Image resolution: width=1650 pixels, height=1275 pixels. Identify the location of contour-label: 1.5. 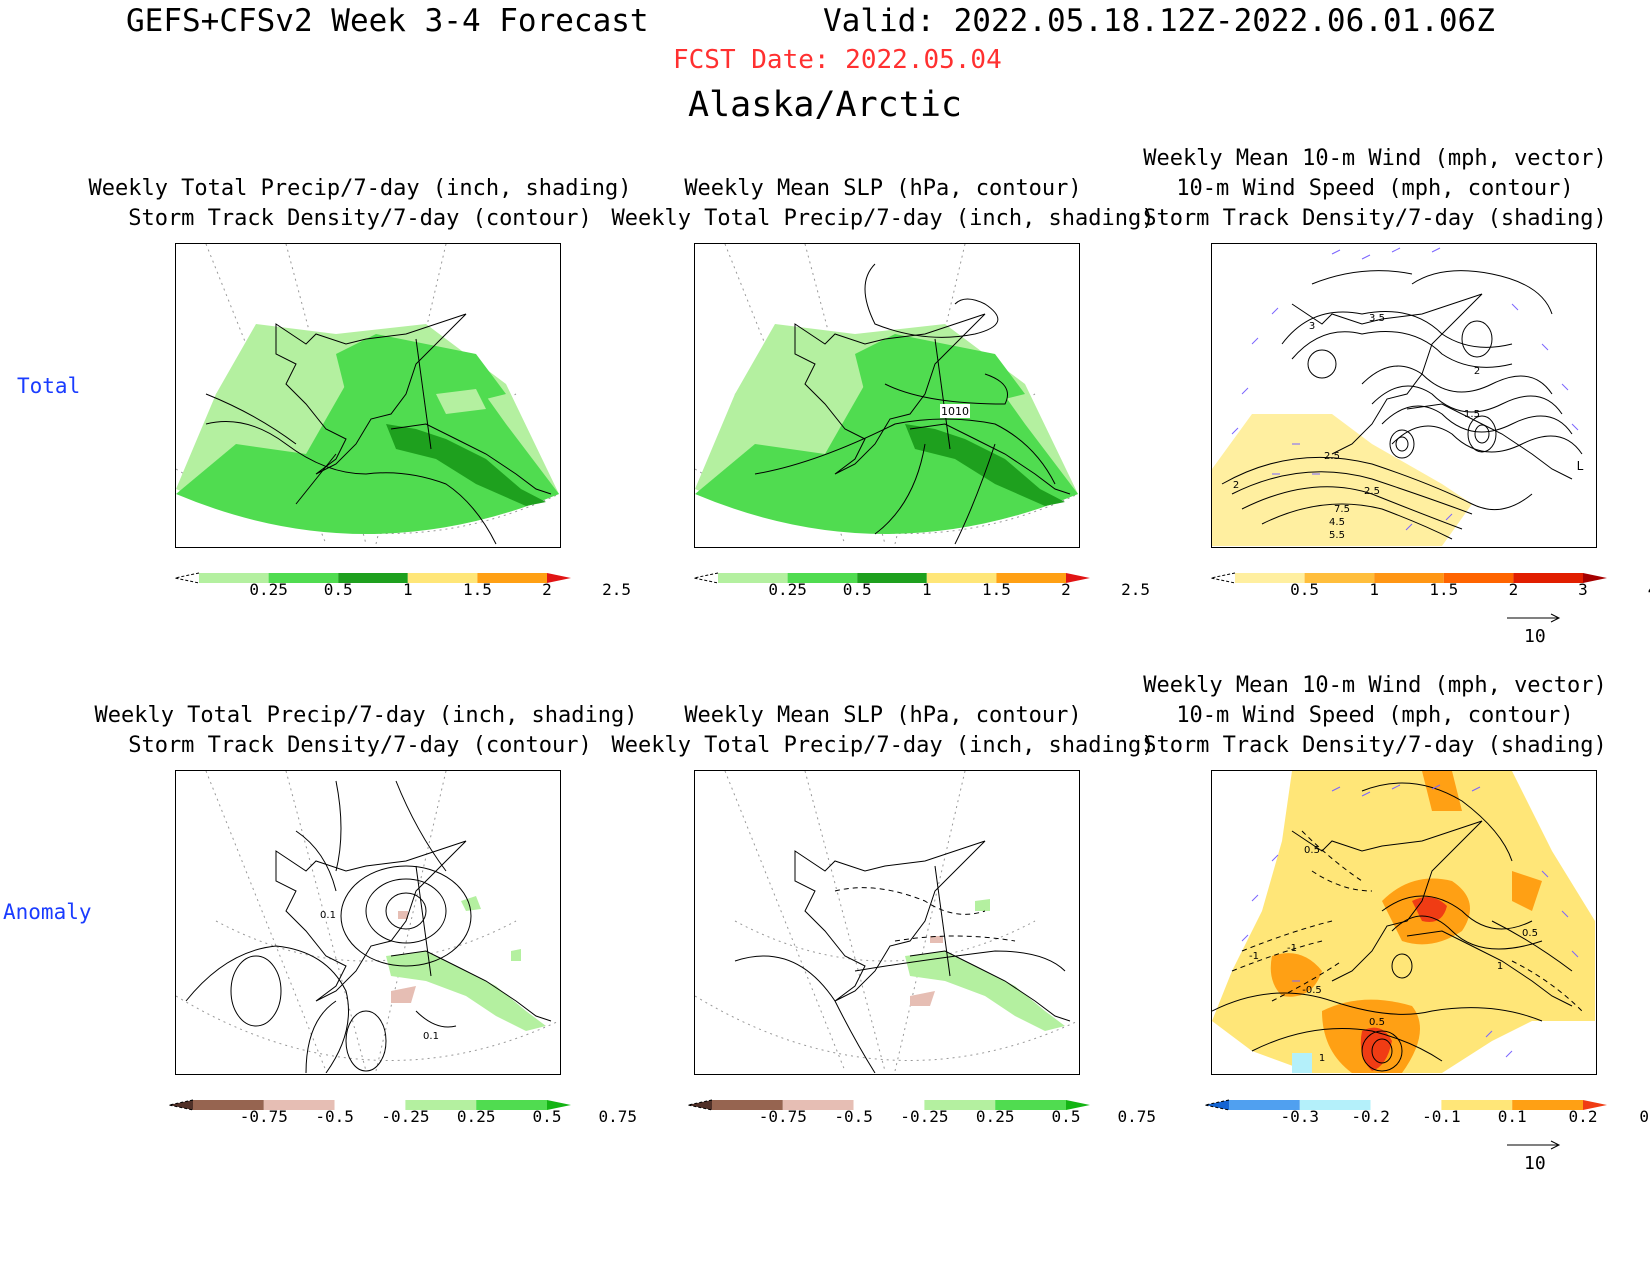
(1472, 414).